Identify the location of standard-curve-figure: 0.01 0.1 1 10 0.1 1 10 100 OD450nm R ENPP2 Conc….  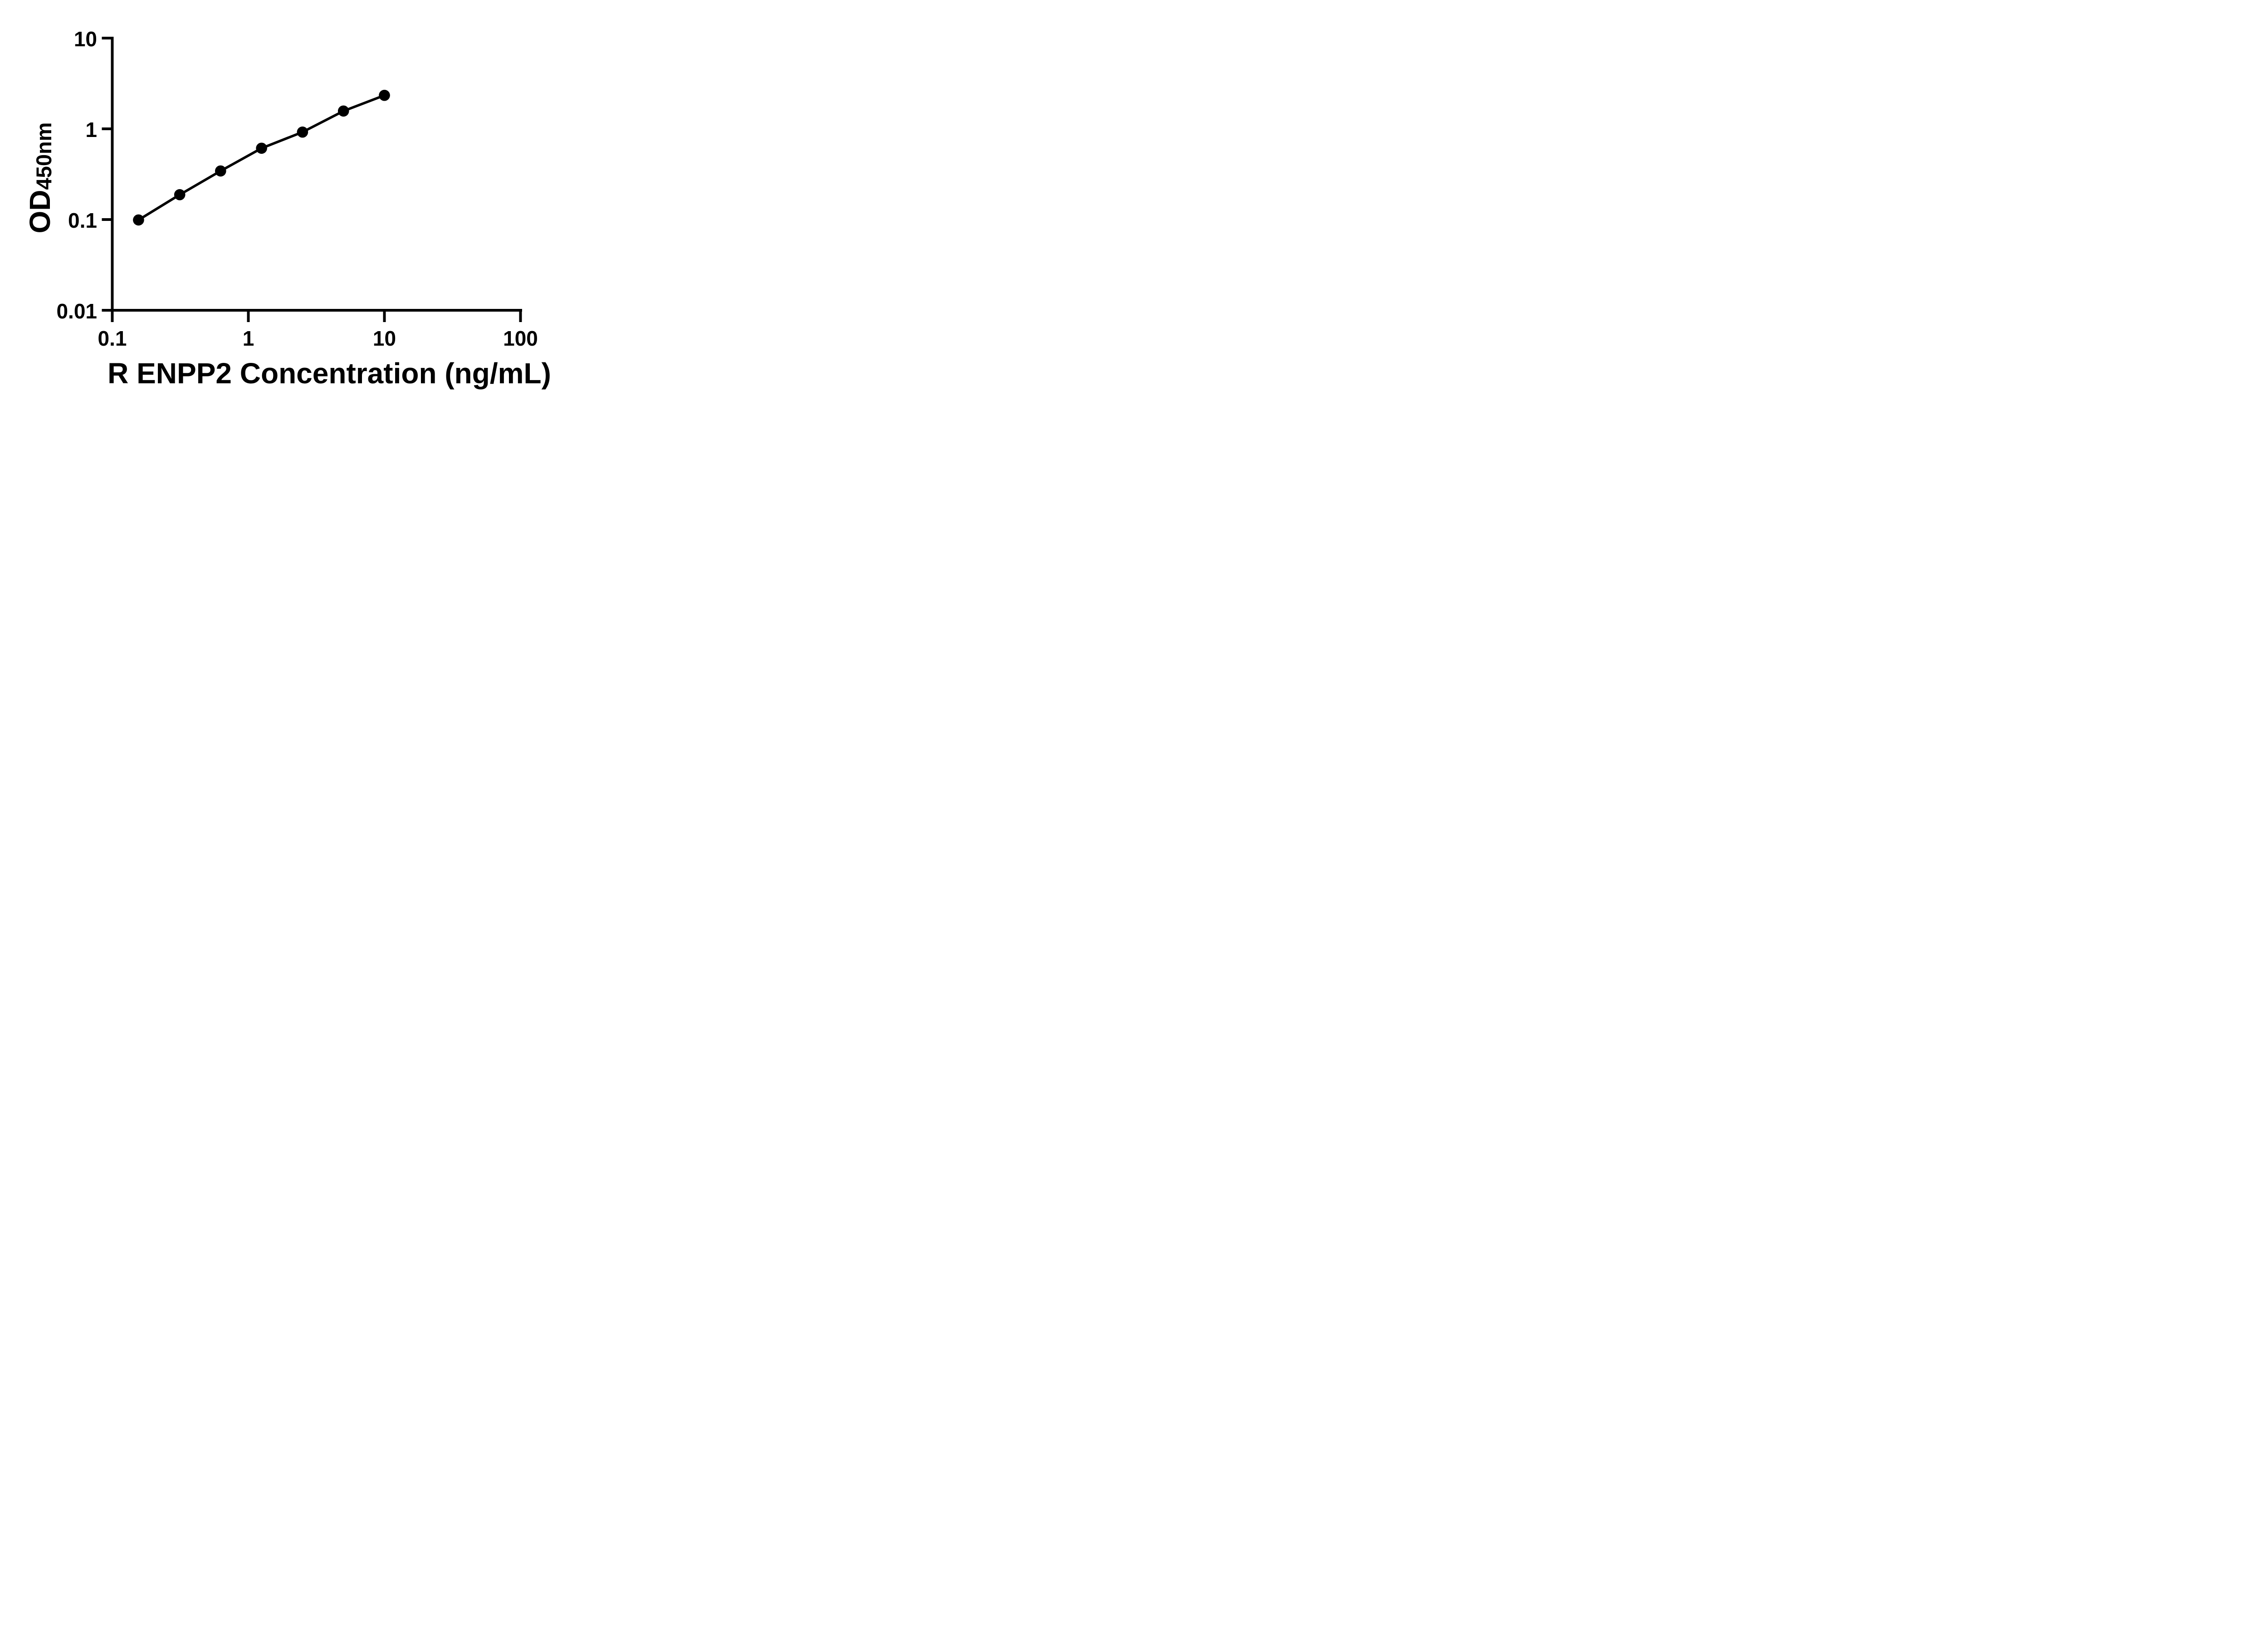
(291, 204).